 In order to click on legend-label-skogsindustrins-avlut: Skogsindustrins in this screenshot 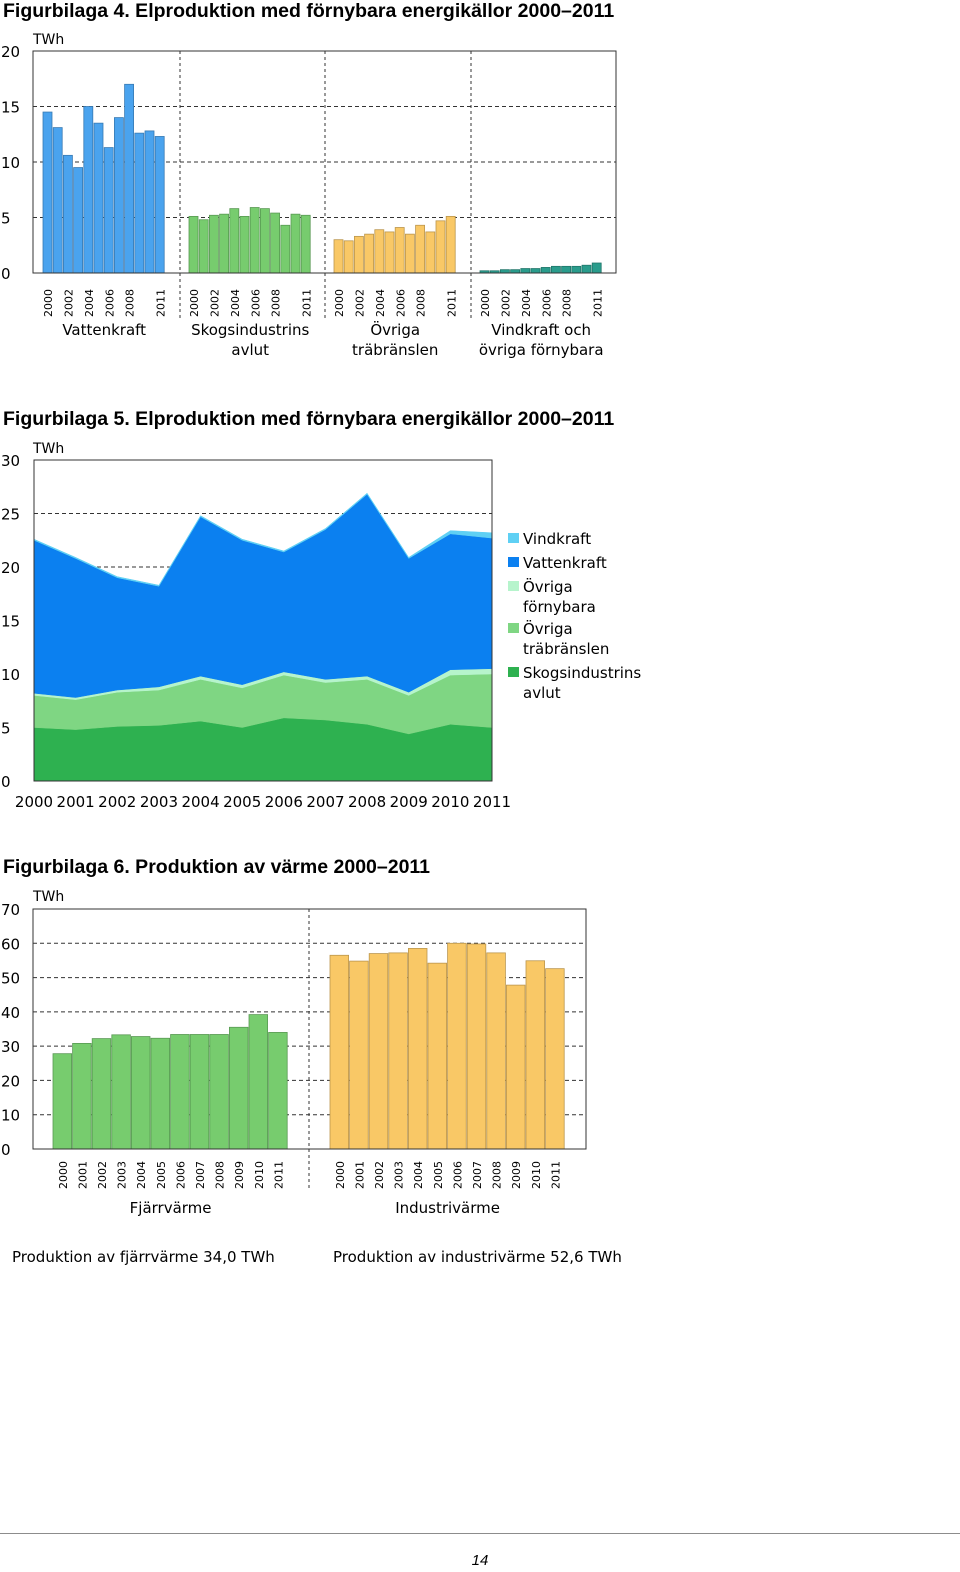, I will do `click(582, 673)`.